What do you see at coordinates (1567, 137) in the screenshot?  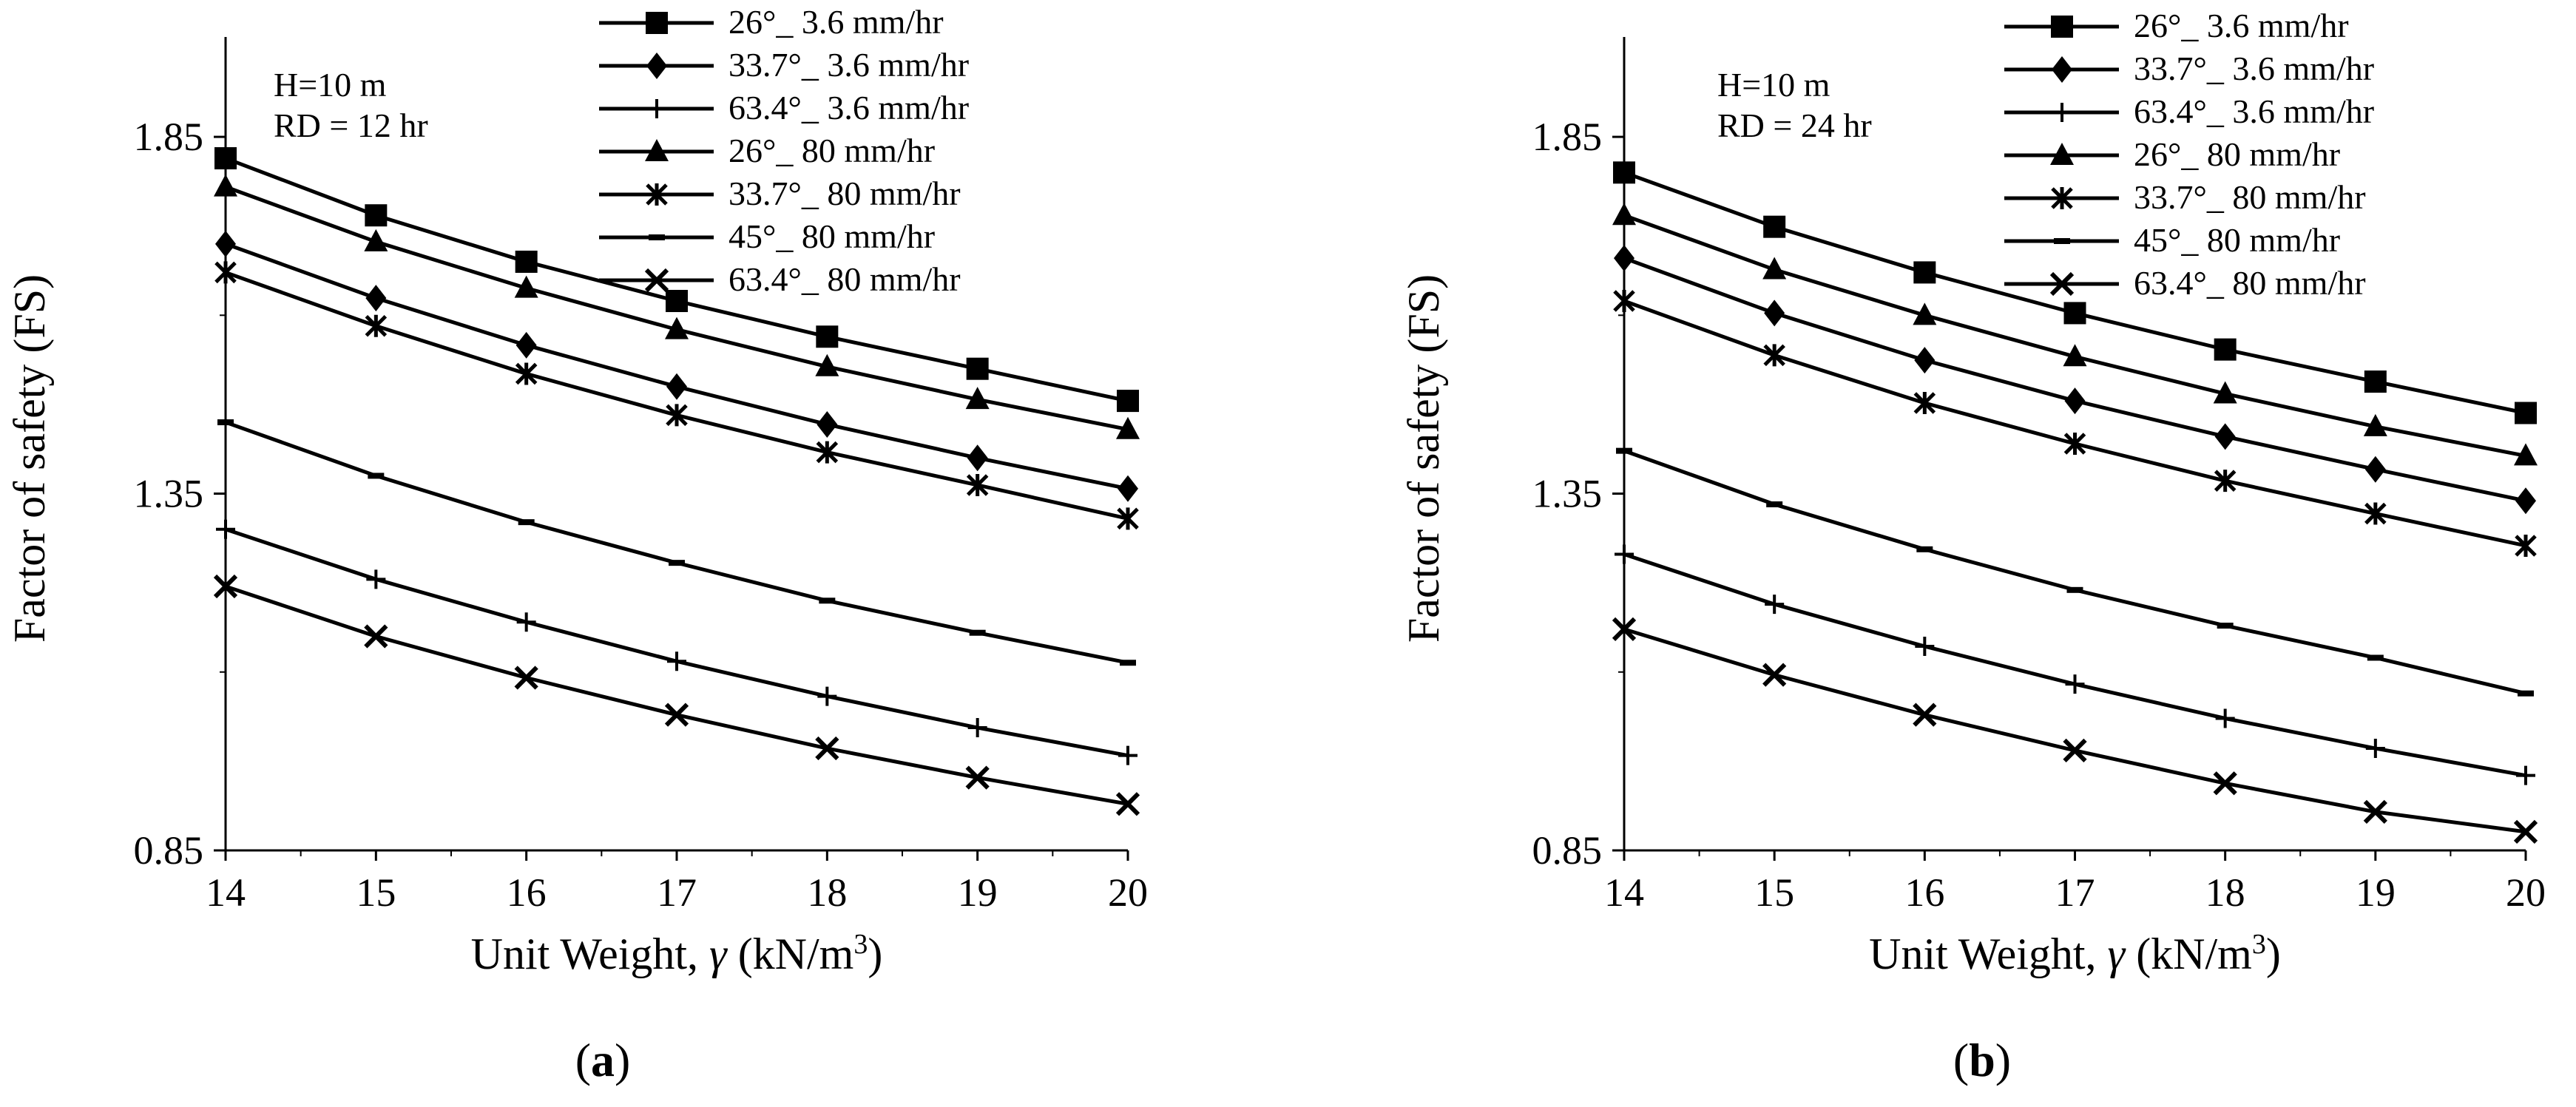 I see `y-tick-label: 1.85` at bounding box center [1567, 137].